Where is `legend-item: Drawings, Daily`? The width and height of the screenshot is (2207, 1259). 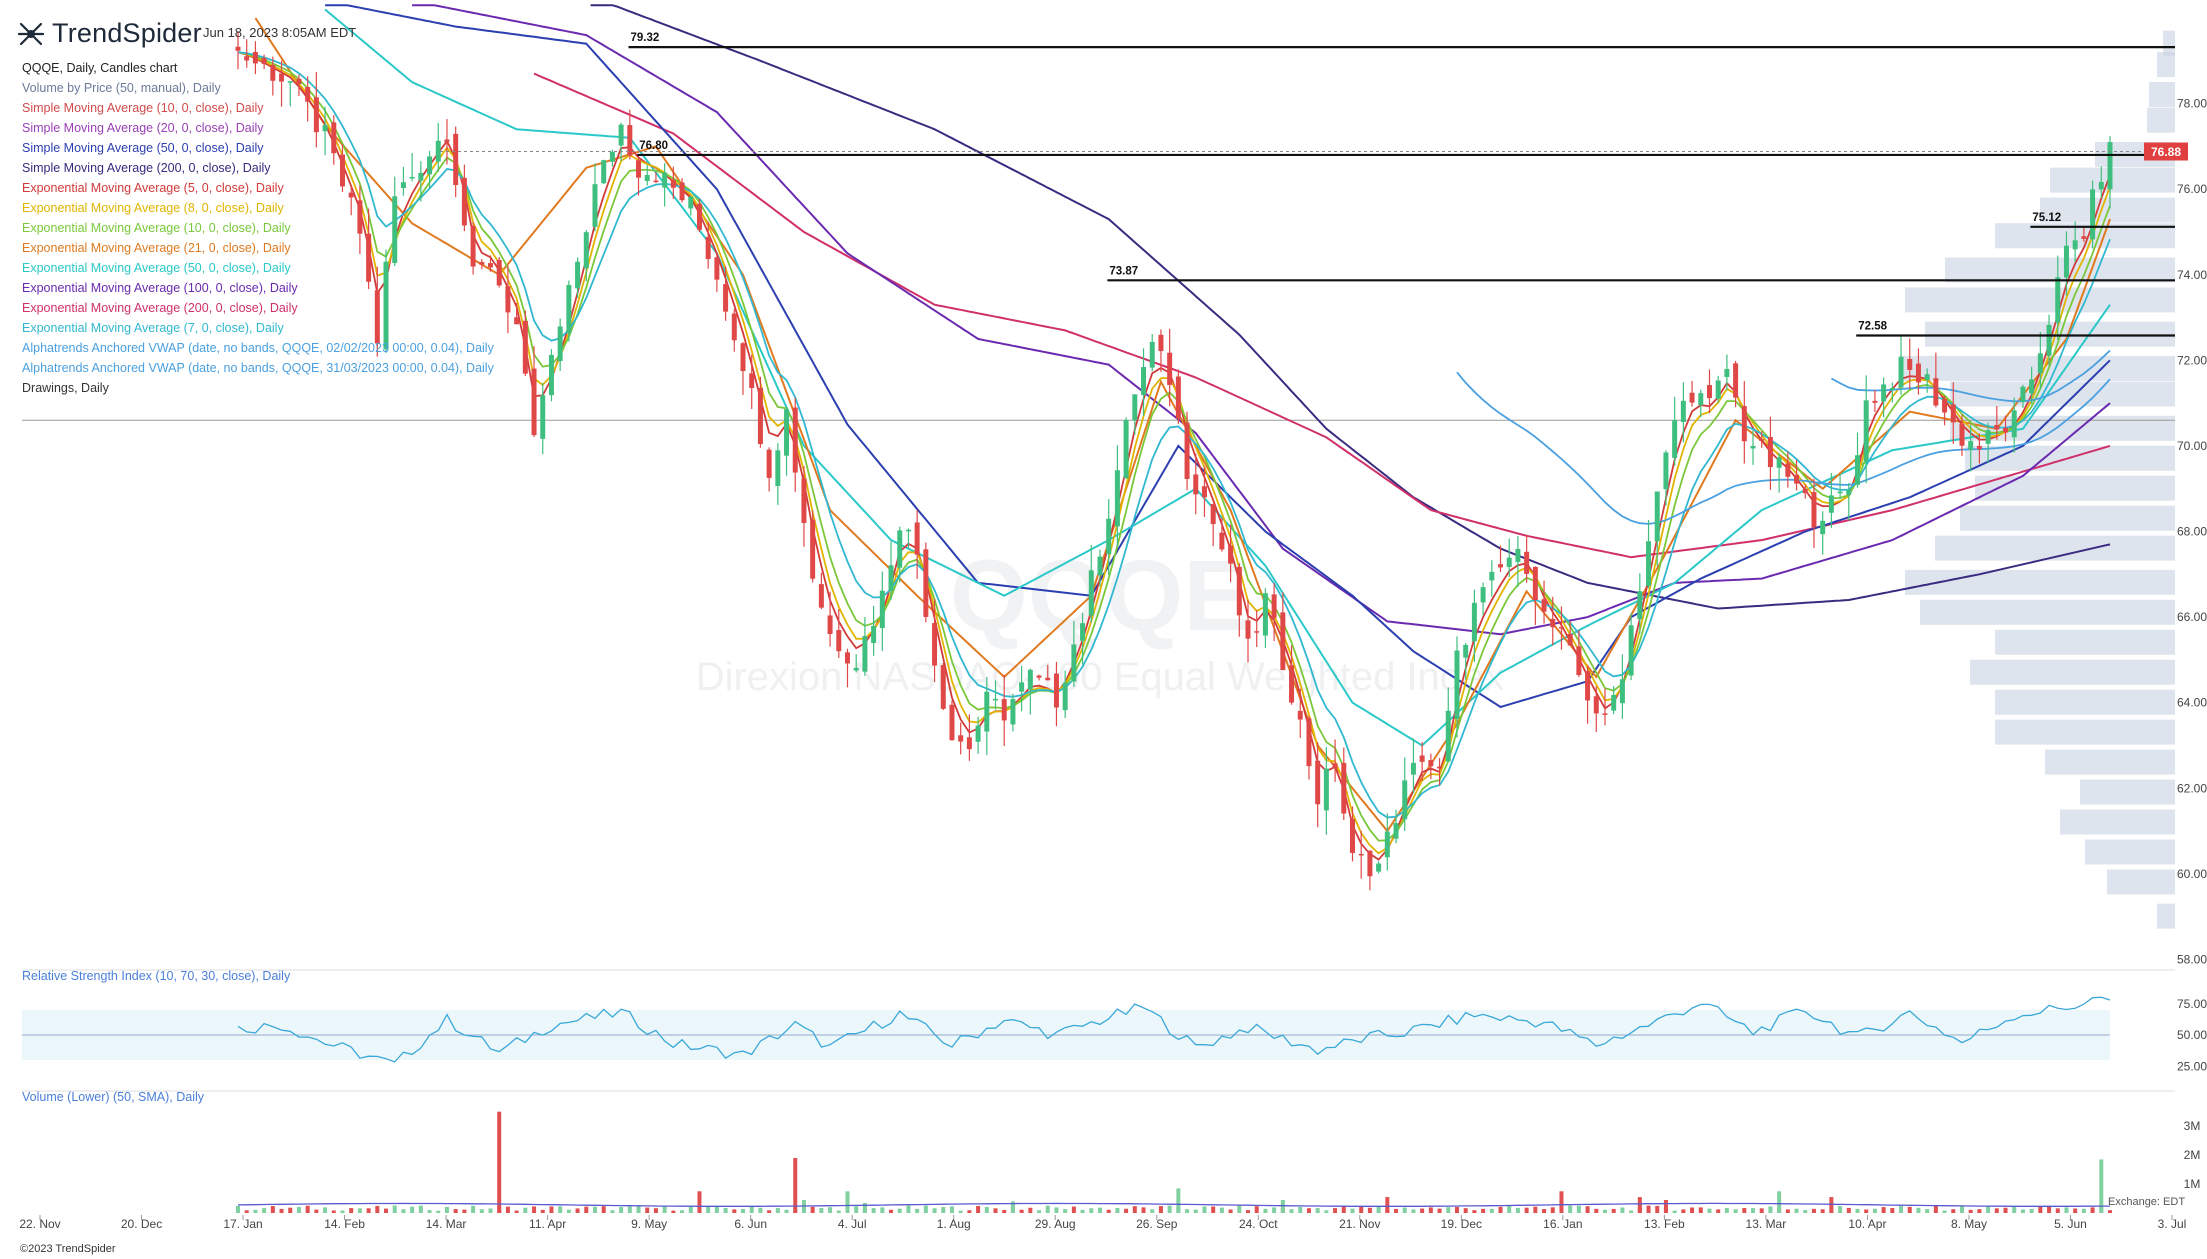 legend-item: Drawings, Daily is located at coordinates (65, 388).